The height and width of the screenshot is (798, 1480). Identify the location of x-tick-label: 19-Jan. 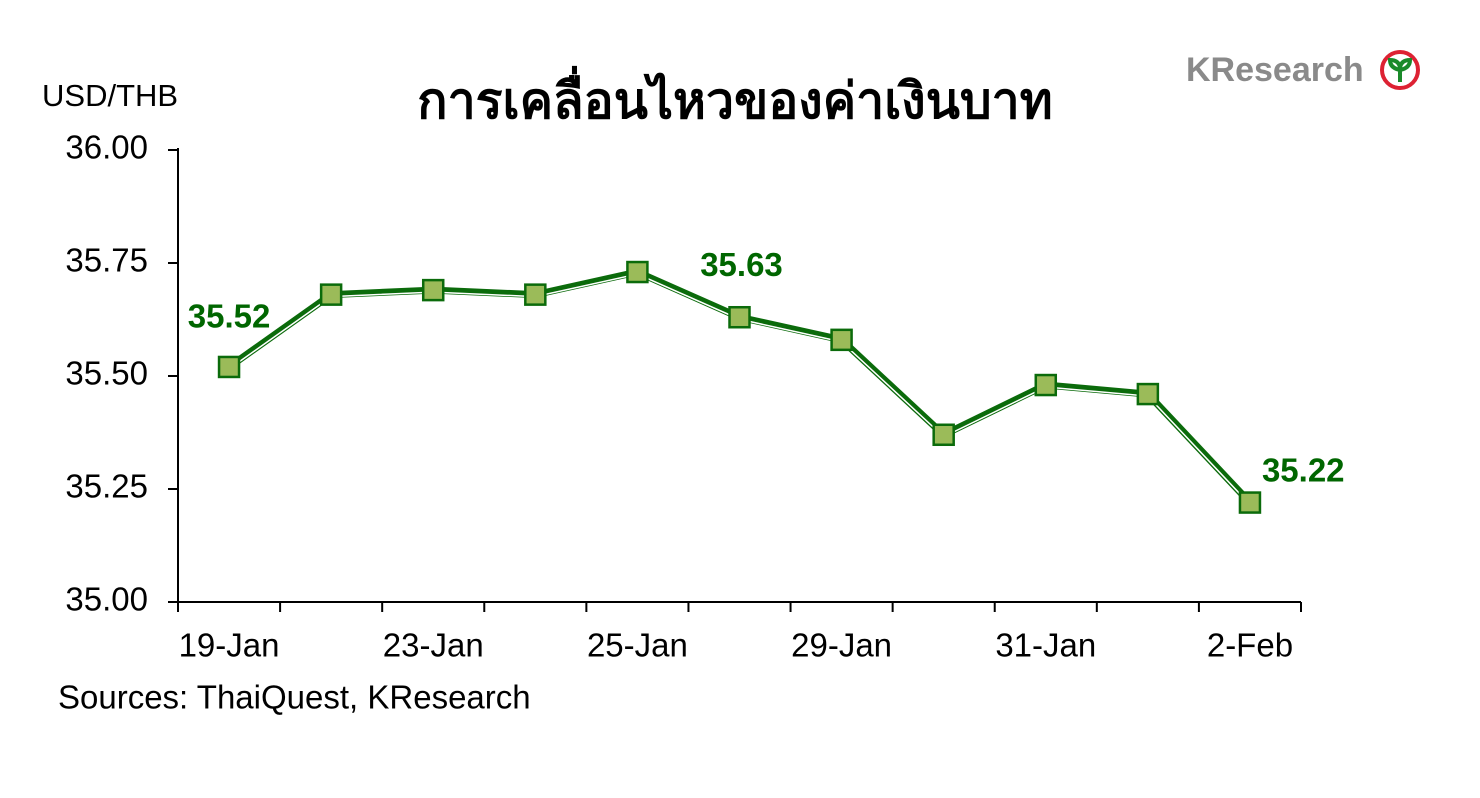
(229, 645).